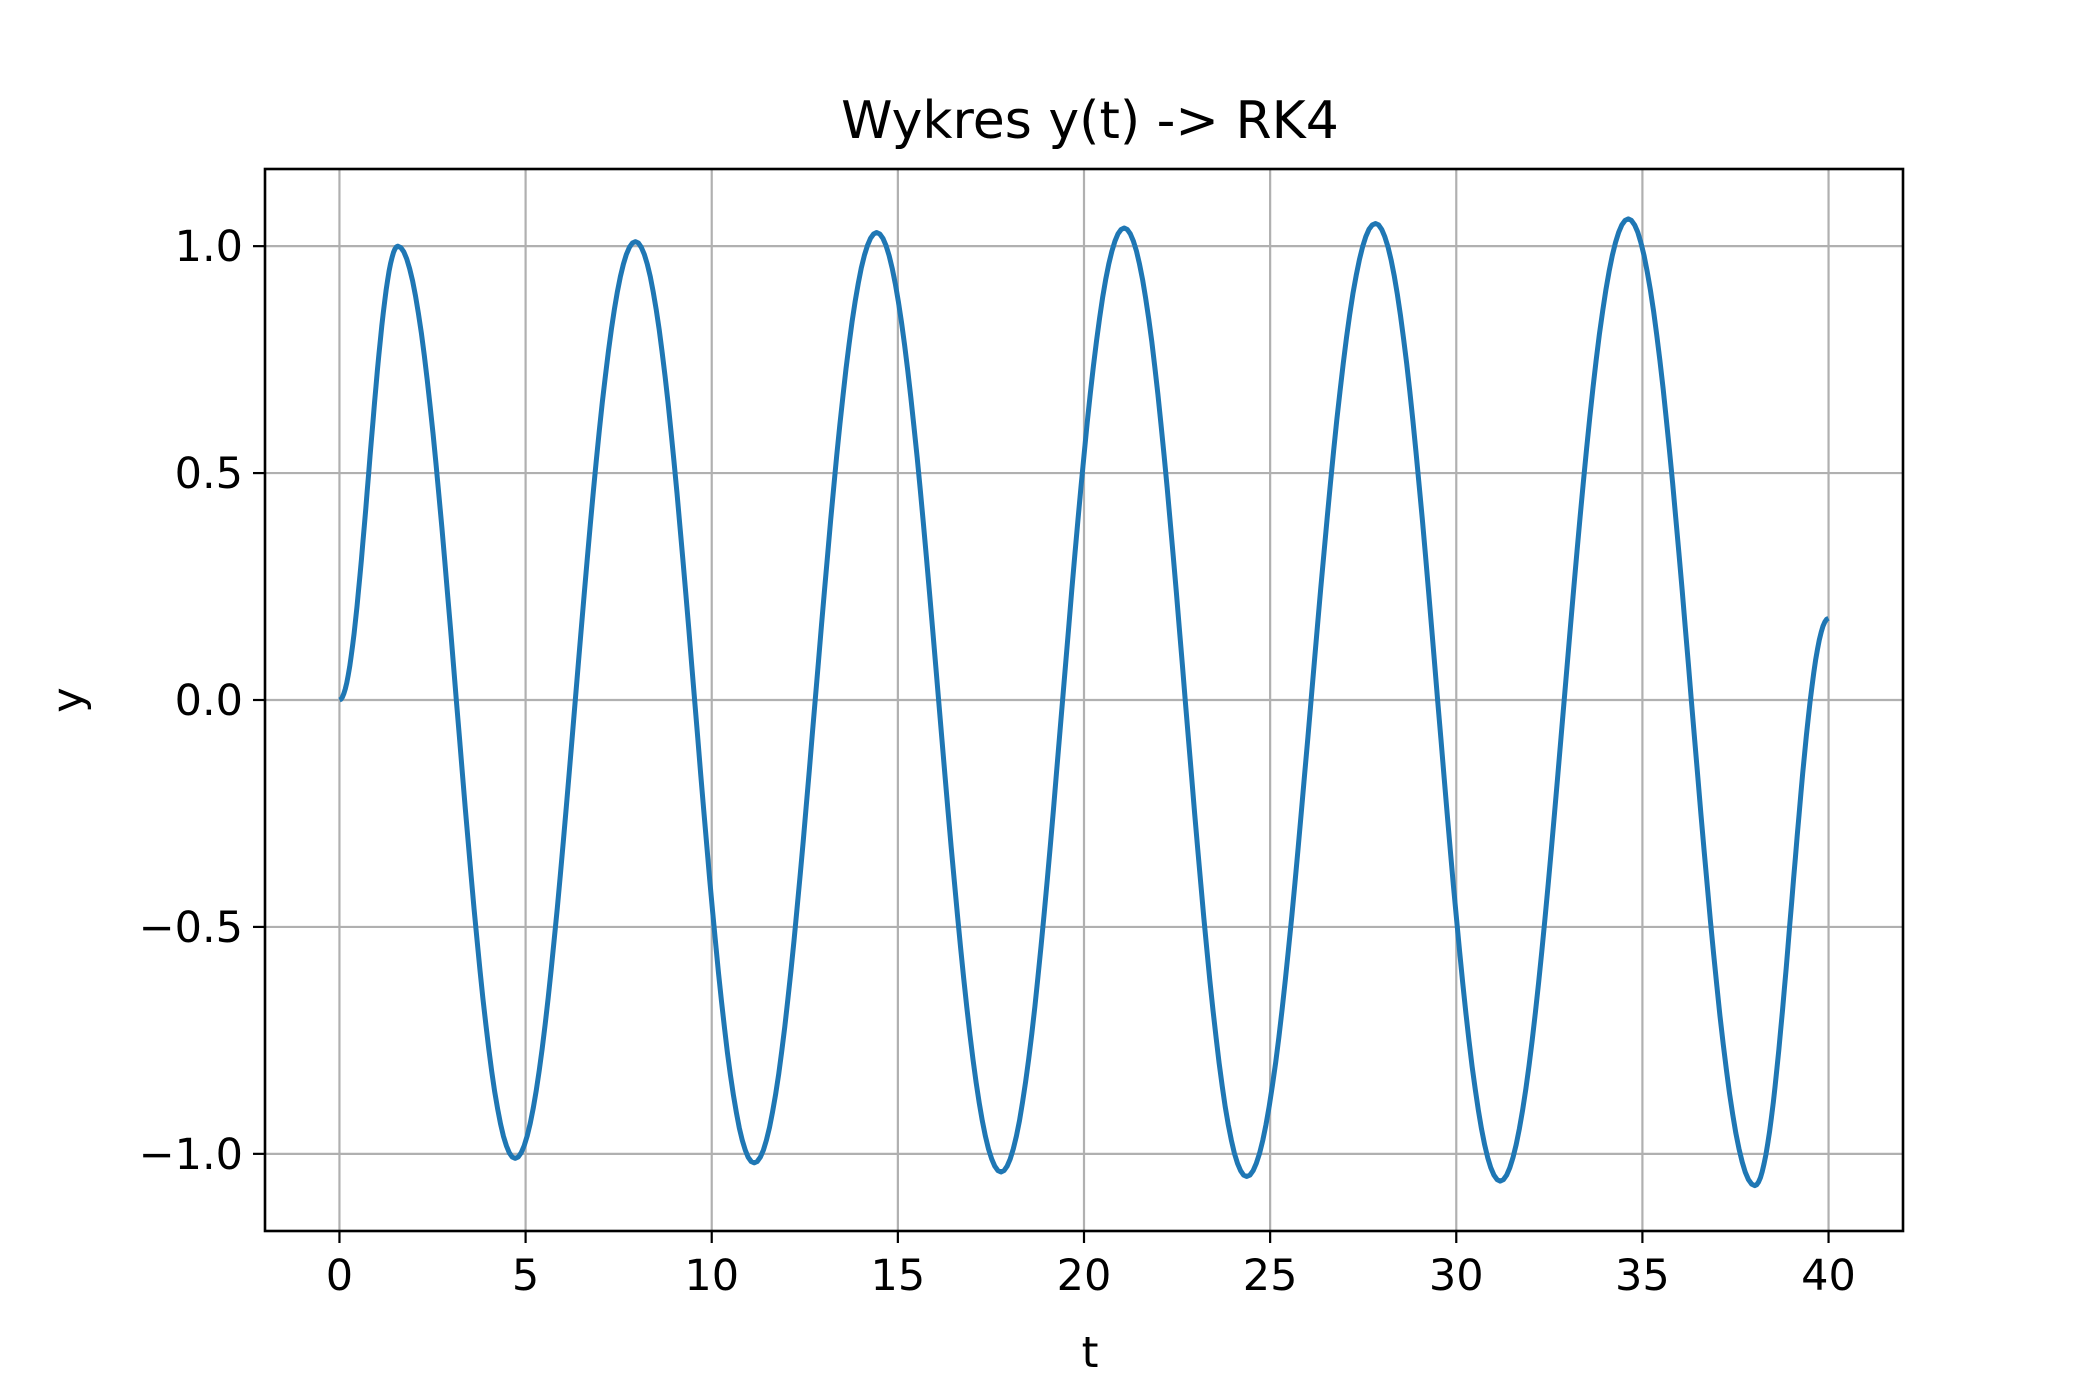  Describe the element at coordinates (209, 247) in the screenshot. I see `y-tick-label: 1.0` at that location.